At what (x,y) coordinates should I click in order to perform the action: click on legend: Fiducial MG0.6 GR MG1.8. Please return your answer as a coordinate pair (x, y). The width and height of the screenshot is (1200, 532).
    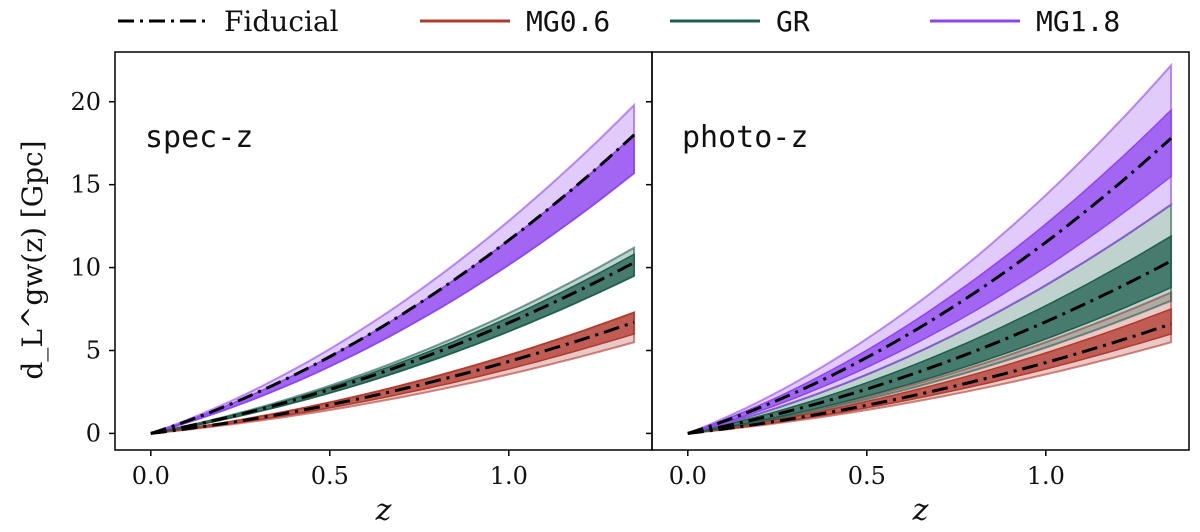
    Looking at the image, I should click on (619, 21).